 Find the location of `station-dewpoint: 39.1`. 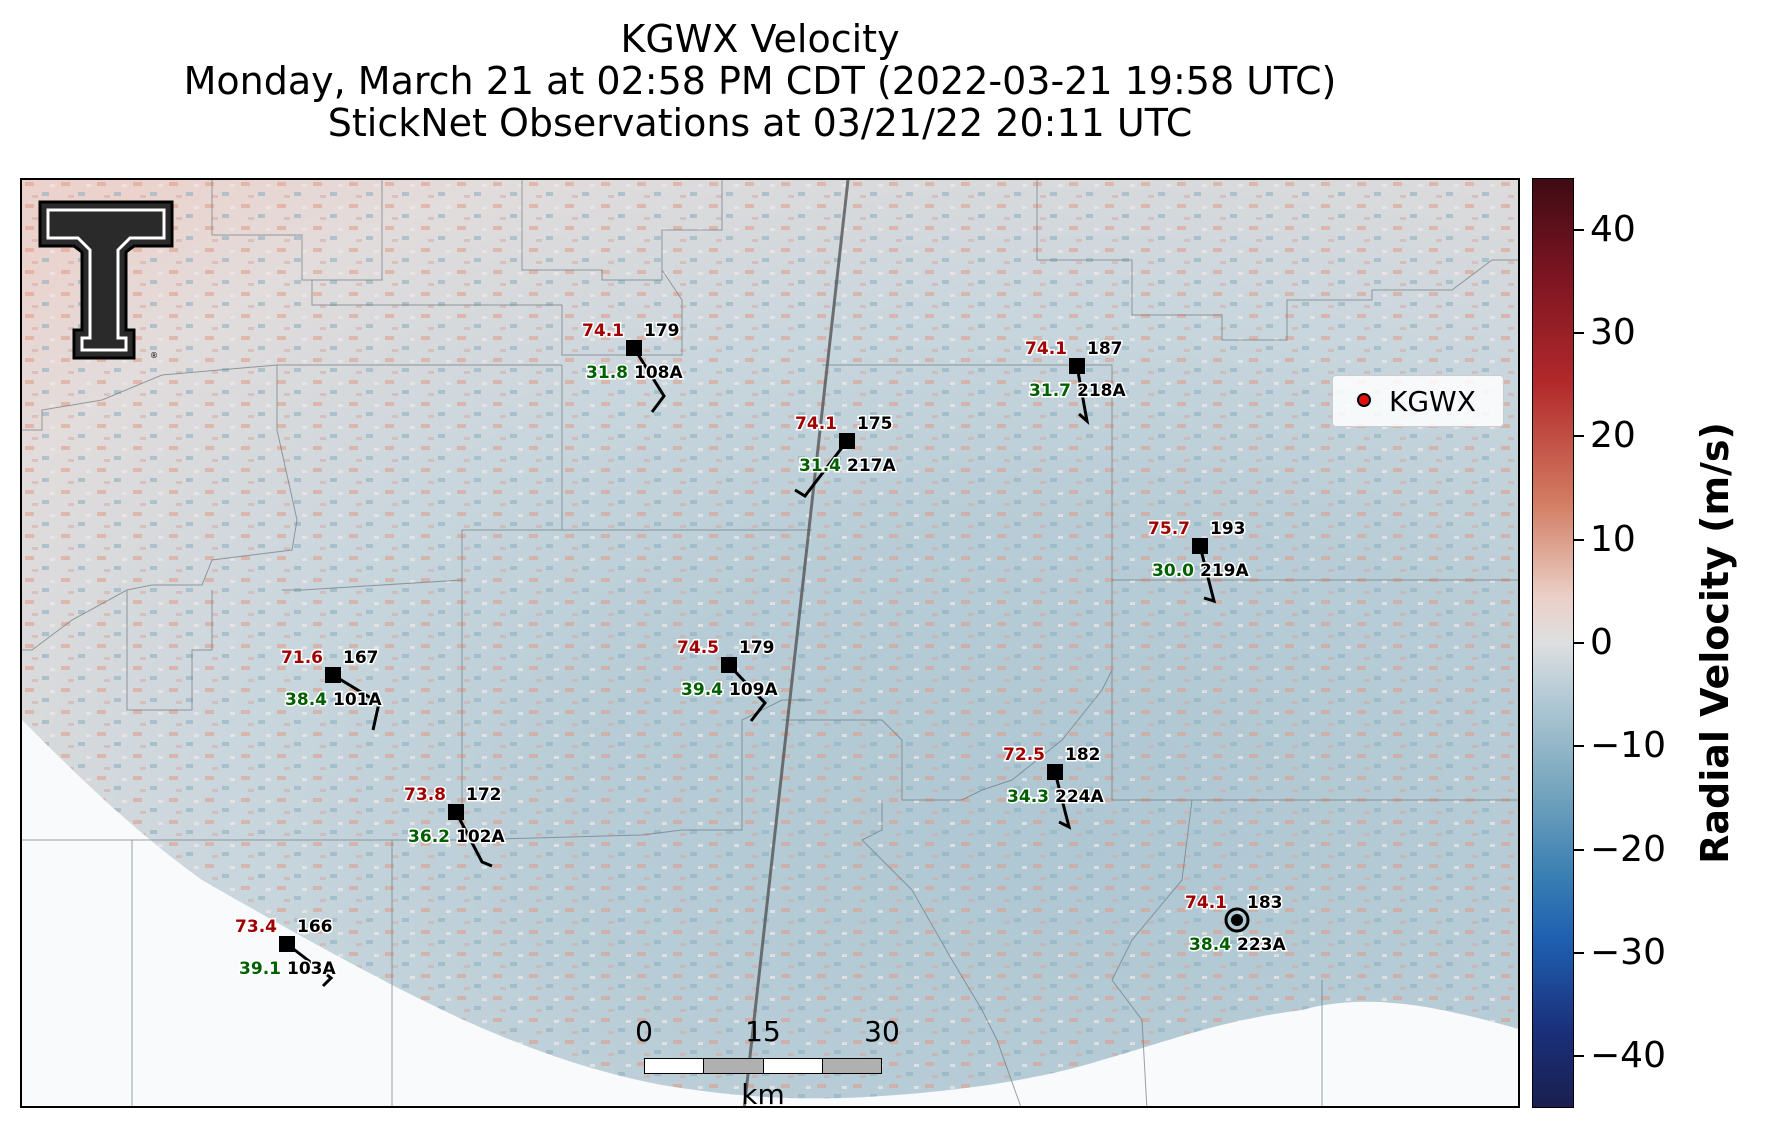

station-dewpoint: 39.1 is located at coordinates (260, 969).